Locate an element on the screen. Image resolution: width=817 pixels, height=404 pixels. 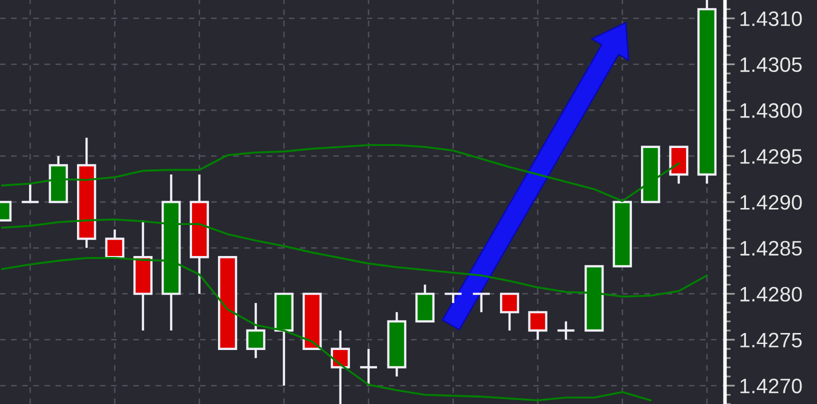
y-tick-label: 1.4305 is located at coordinates (771, 64).